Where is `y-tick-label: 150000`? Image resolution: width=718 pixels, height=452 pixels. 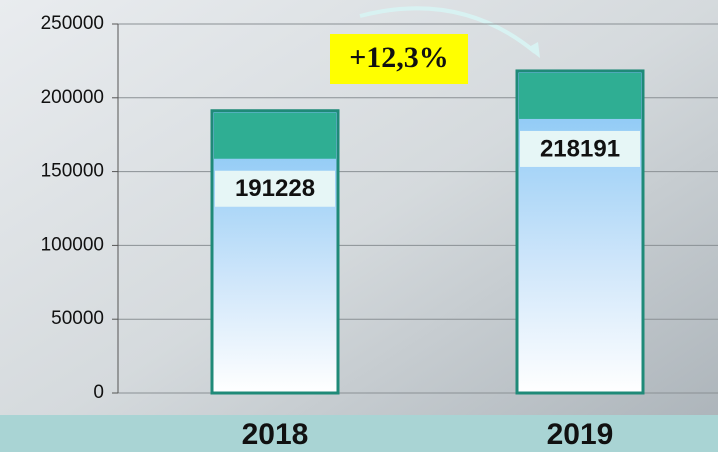 y-tick-label: 150000 is located at coordinates (72, 171).